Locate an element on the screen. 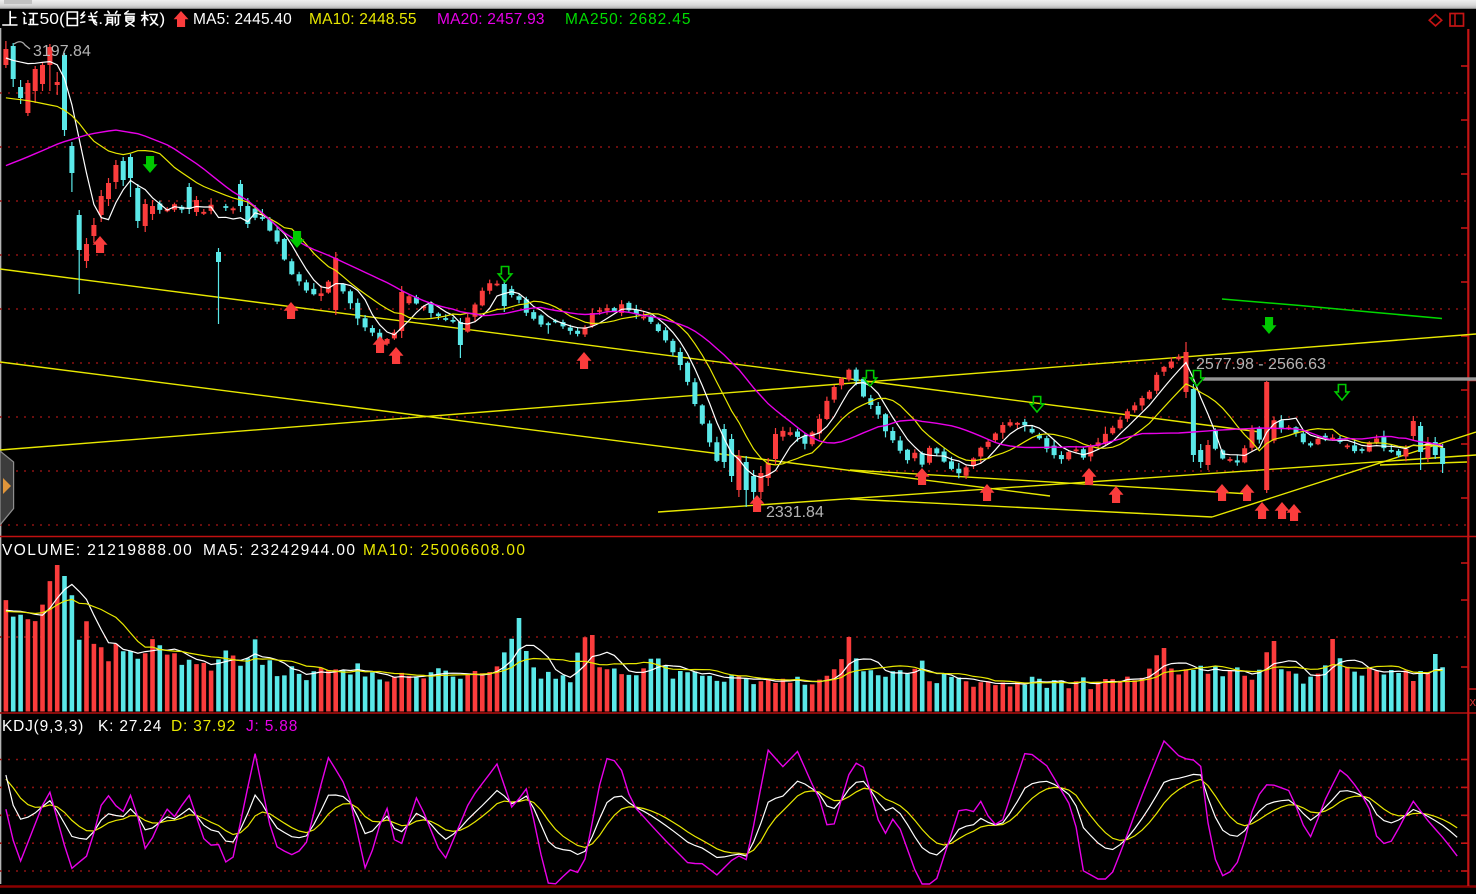 Image resolution: width=1476 pixels, height=894 pixels. svg-text: x is located at coordinates (1473, 701).